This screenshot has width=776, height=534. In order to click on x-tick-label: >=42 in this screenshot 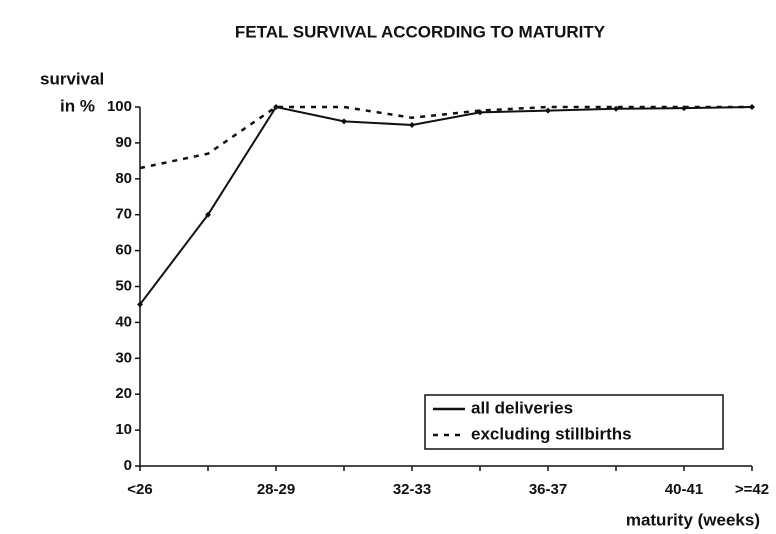, I will do `click(752, 489)`.